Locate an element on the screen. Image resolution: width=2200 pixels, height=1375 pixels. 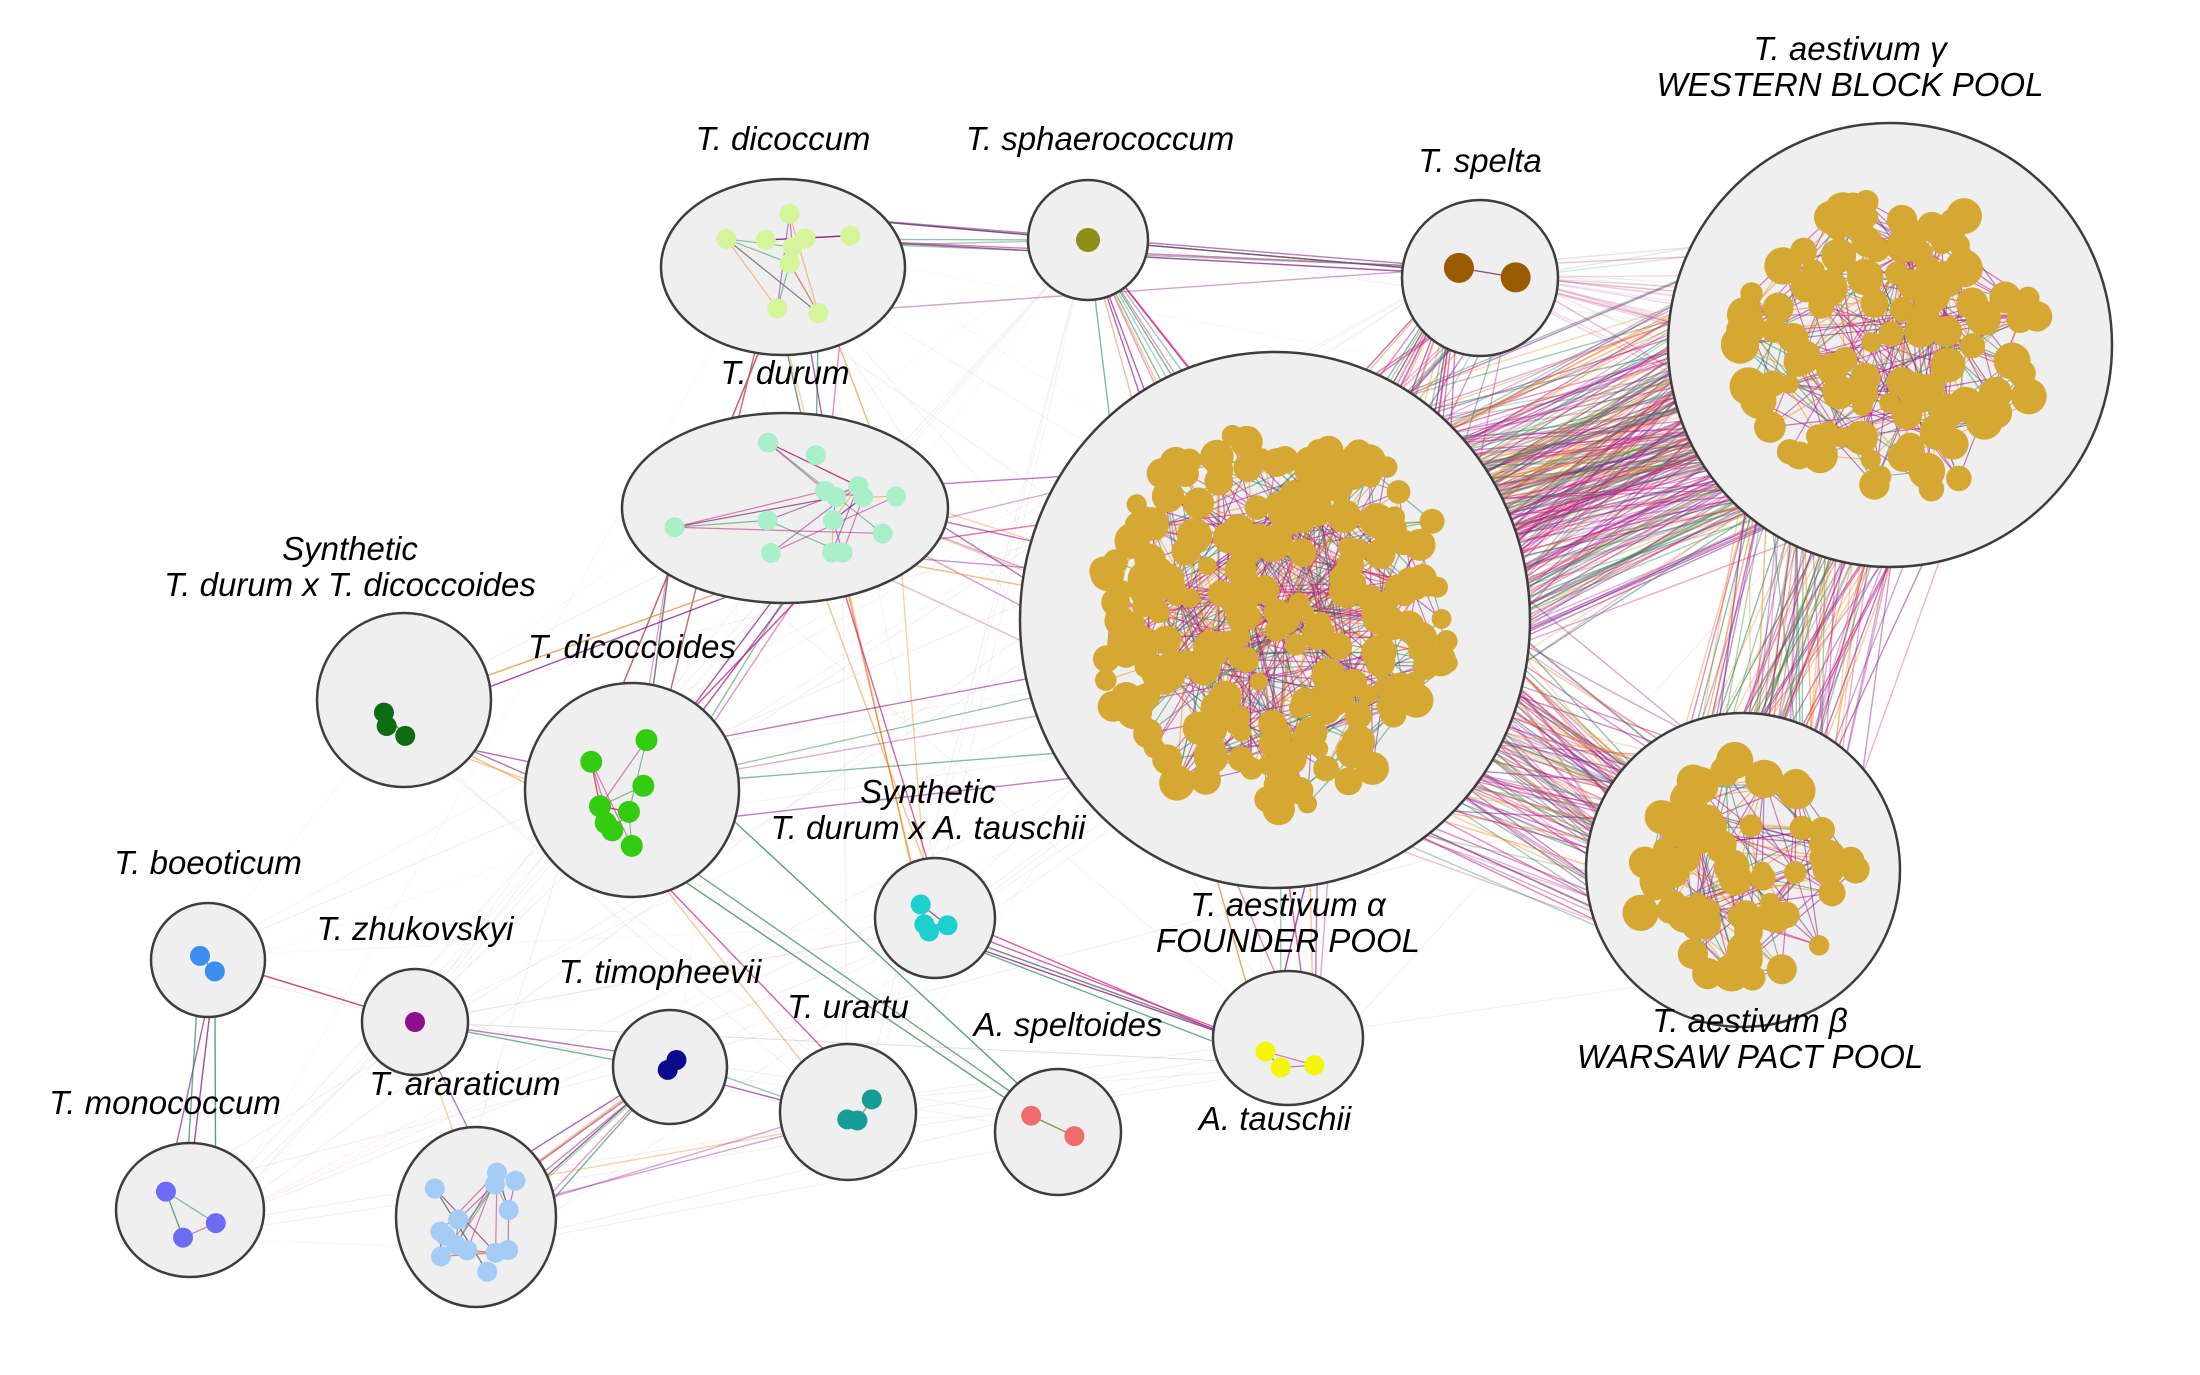
label-line: FOUNDER POOL is located at coordinates (1288, 940).